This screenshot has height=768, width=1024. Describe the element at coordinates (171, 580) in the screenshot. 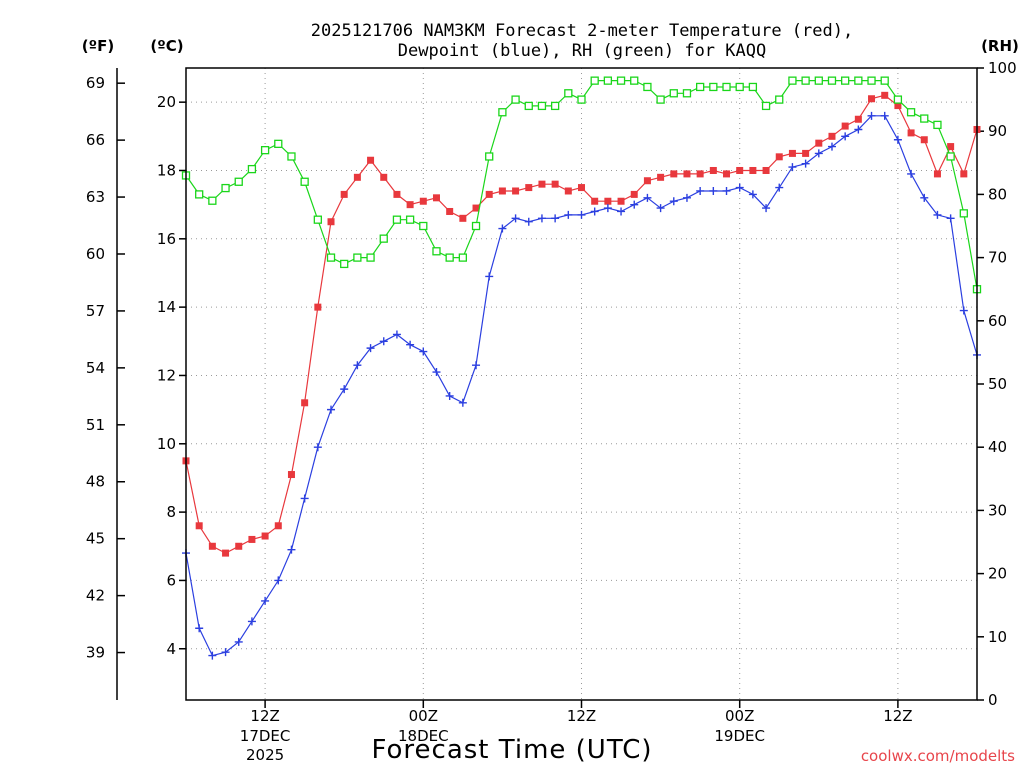

I see `celsius-tick-label: 6` at that location.